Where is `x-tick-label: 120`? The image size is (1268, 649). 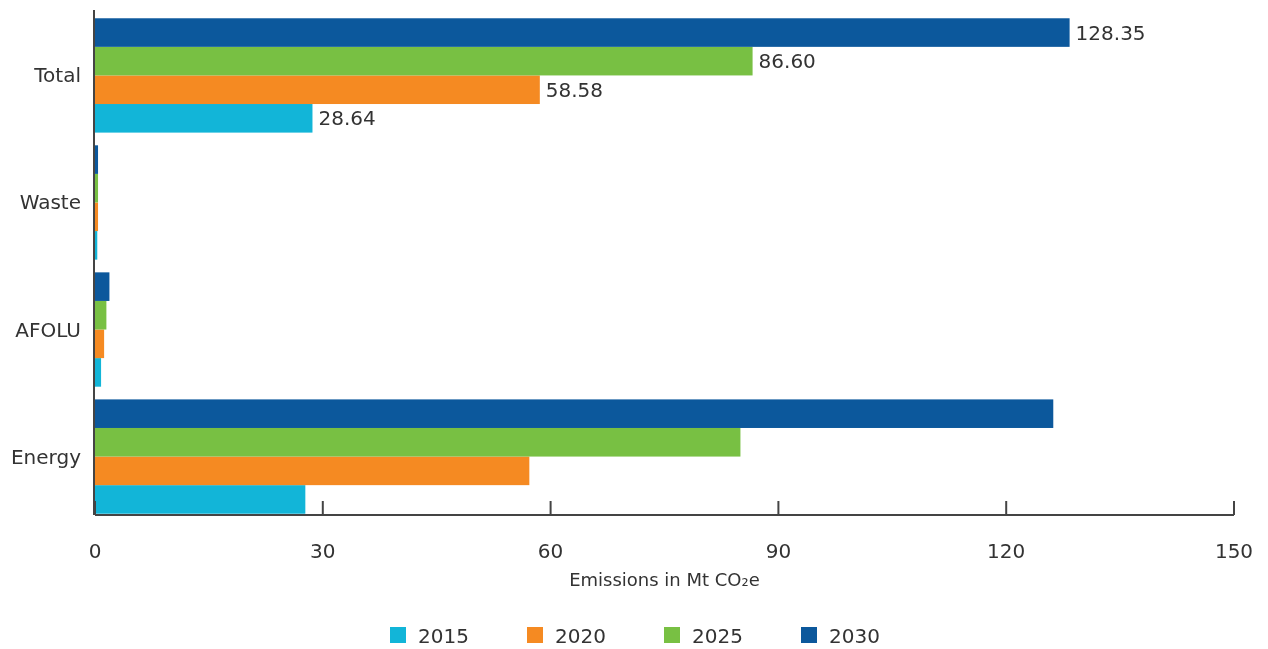
x-tick-label: 120 is located at coordinates (1006, 551).